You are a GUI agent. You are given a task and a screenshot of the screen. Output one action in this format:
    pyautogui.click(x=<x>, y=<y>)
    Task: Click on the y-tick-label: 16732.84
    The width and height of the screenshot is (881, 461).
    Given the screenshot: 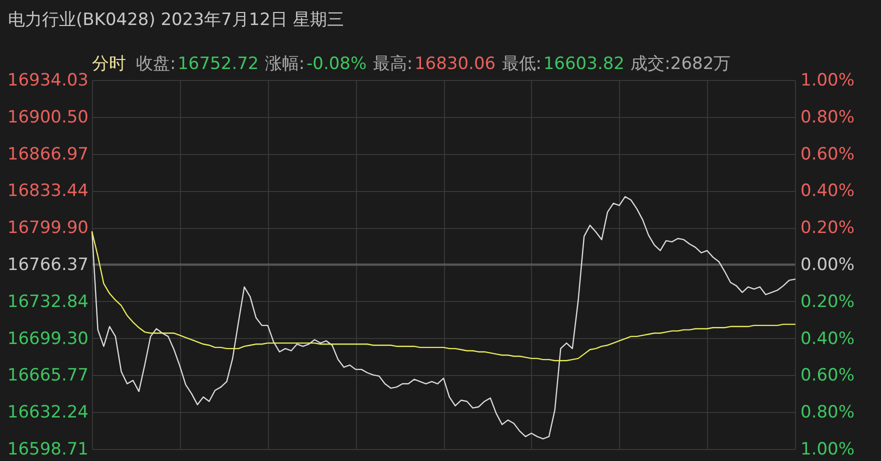 What is the action you would take?
    pyautogui.click(x=47, y=302)
    